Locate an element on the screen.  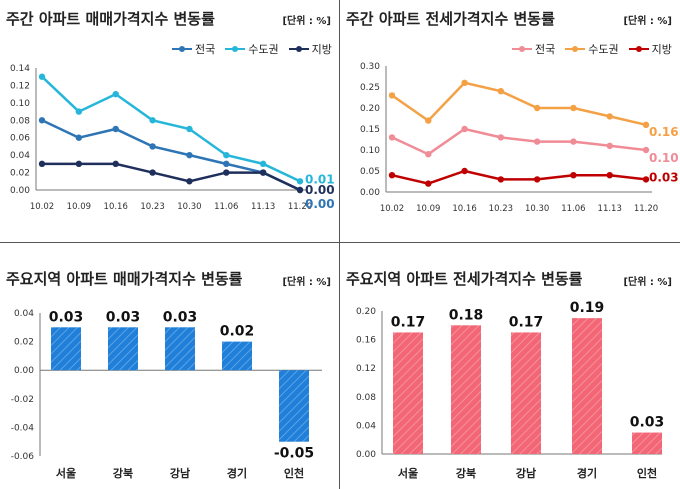
x-tick-label: 11.13 is located at coordinates (610, 209).